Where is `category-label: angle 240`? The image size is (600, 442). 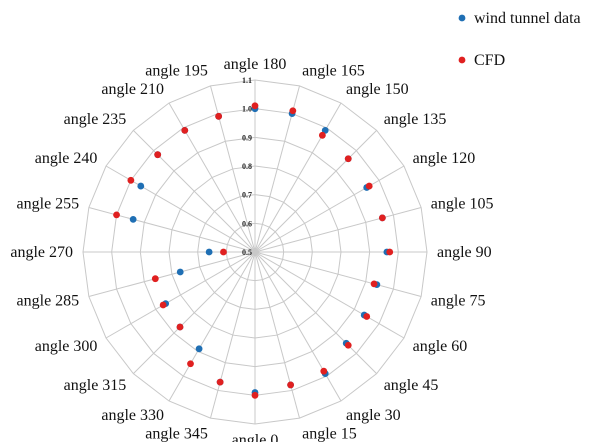
category-label: angle 240 is located at coordinates (66, 158).